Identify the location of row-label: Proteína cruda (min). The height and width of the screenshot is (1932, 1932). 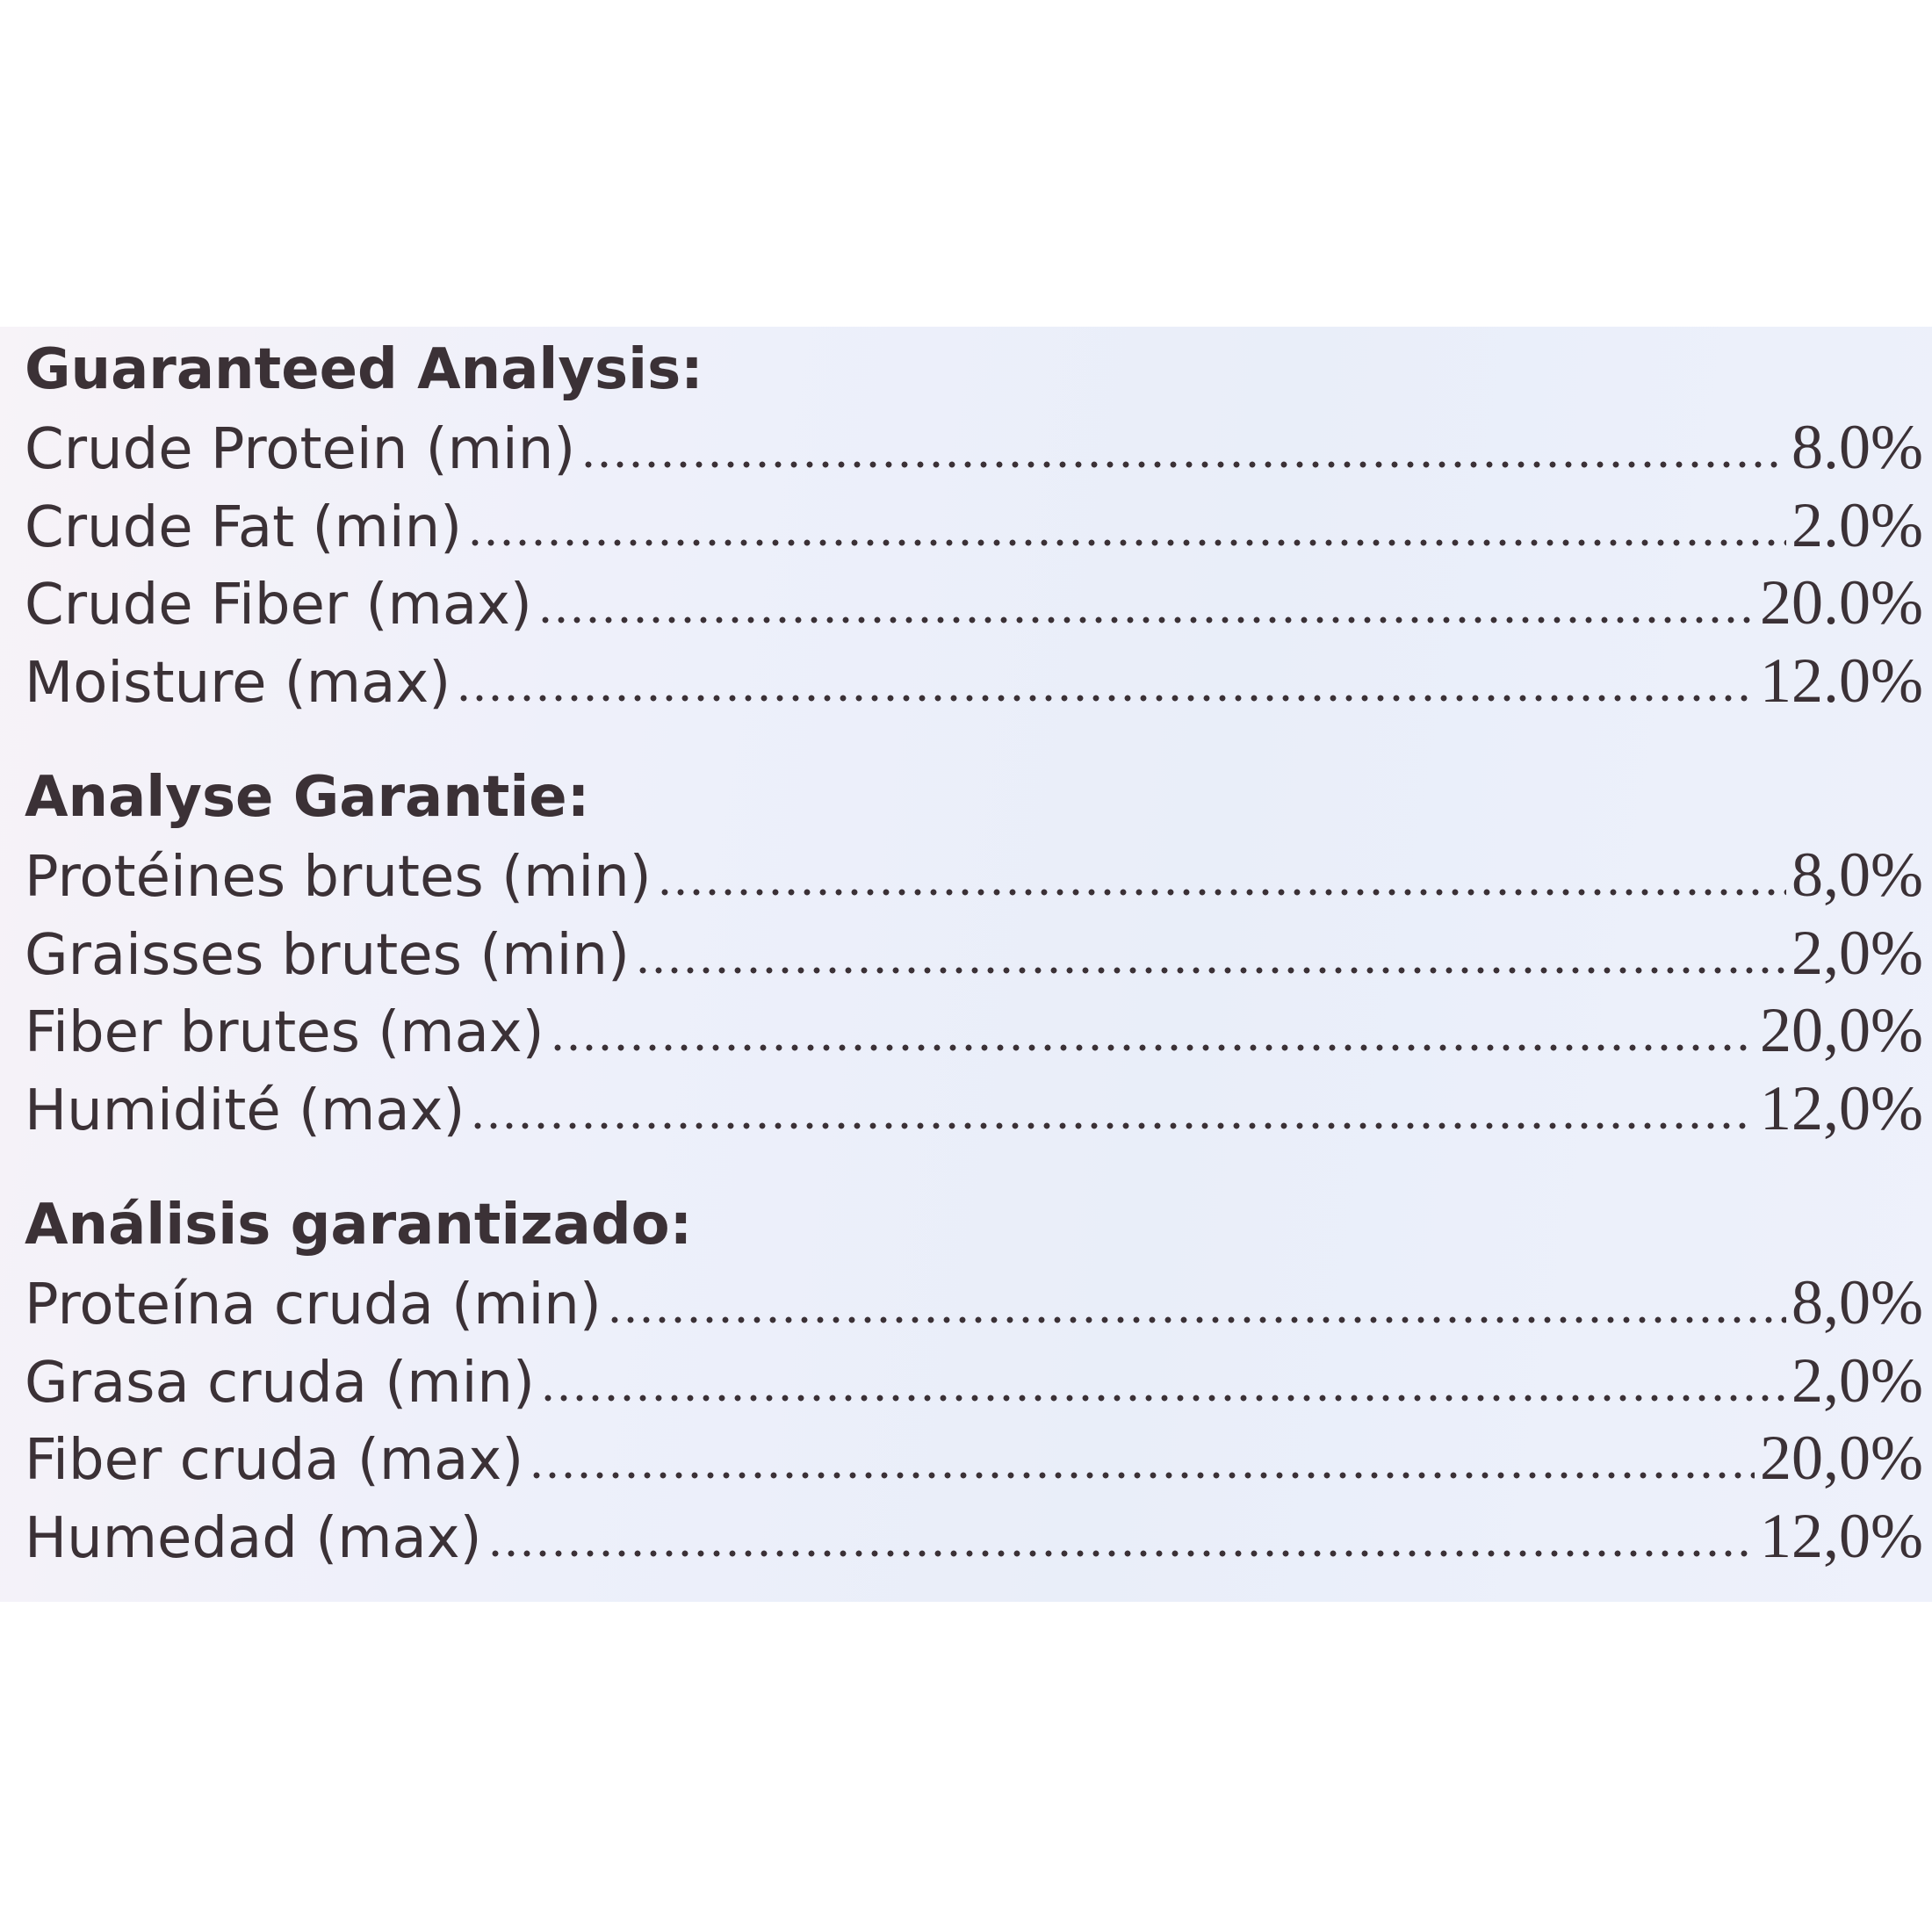
(313, 1305).